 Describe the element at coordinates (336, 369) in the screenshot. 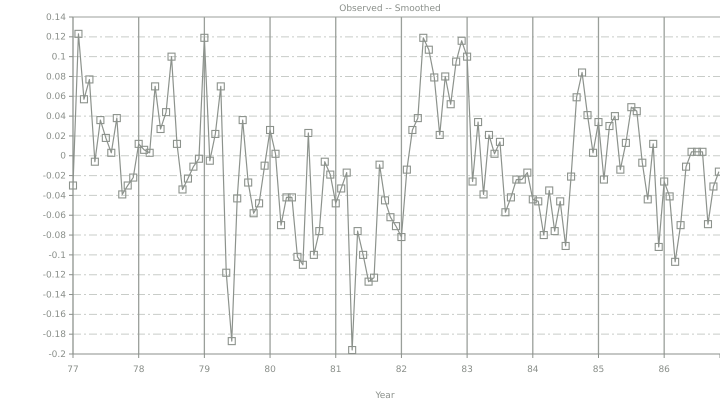

I see `x-tick-label: 81` at that location.